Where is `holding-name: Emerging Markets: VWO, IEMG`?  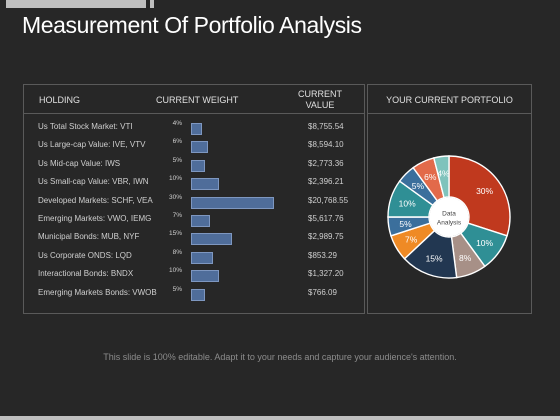
holding-name: Emerging Markets: VWO, IEMG is located at coordinates (95, 218).